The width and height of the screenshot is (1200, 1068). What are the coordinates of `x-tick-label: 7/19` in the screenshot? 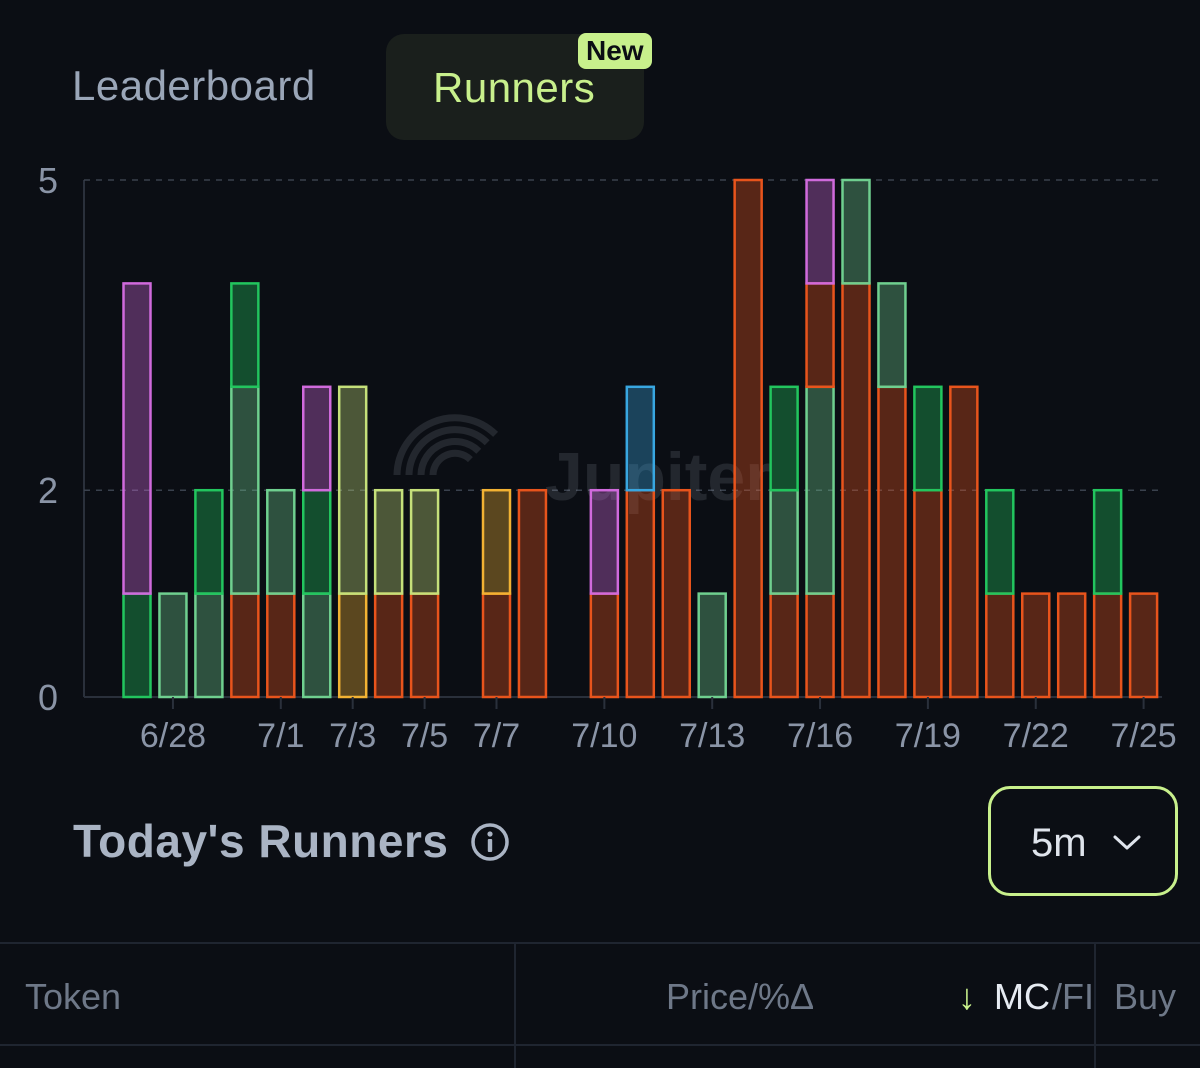 It's located at (928, 736).